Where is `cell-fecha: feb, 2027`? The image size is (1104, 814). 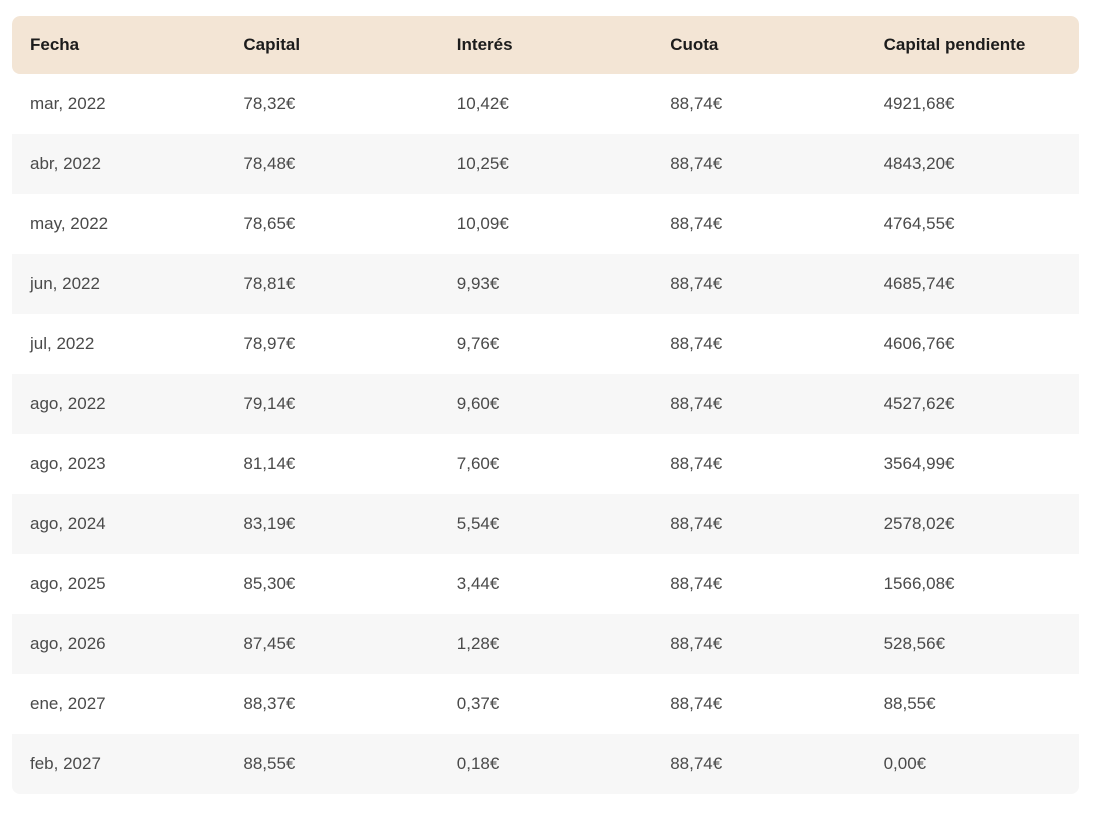 cell-fecha: feb, 2027 is located at coordinates (65, 763).